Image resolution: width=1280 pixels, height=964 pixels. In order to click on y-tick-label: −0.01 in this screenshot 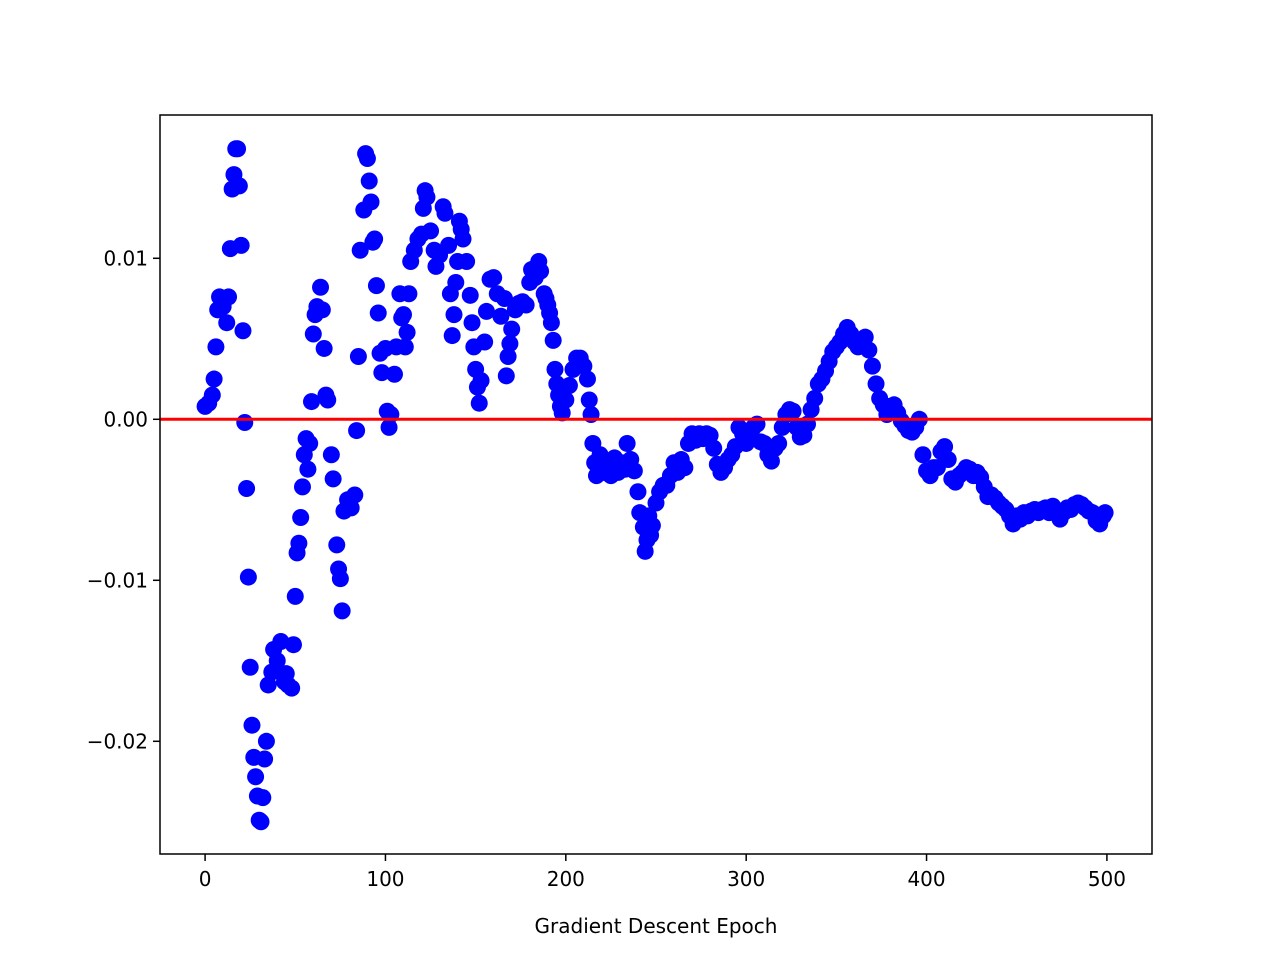, I will do `click(117, 580)`.